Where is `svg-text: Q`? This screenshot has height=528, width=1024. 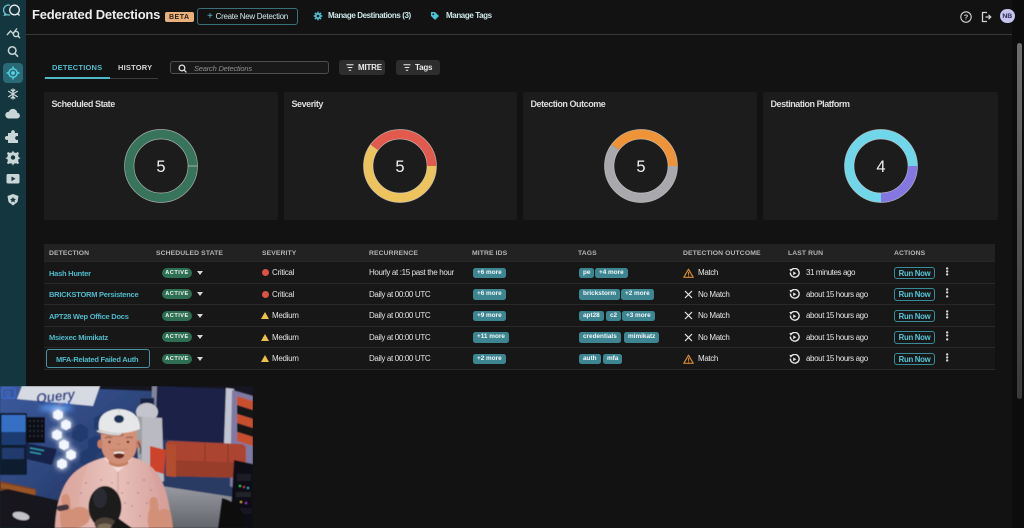 svg-text: Q is located at coordinates (8, 394).